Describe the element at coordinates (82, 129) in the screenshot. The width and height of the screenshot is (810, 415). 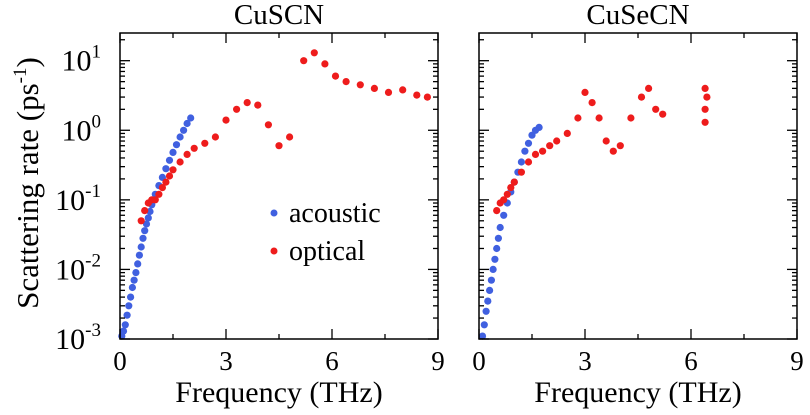
I see `y-tick-label-0: 10⁰` at that location.